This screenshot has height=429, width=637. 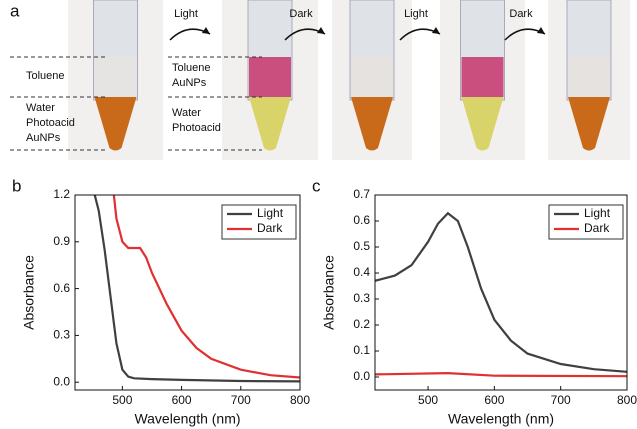 What do you see at coordinates (316, 185) in the screenshot?
I see `panel-letter: c` at bounding box center [316, 185].